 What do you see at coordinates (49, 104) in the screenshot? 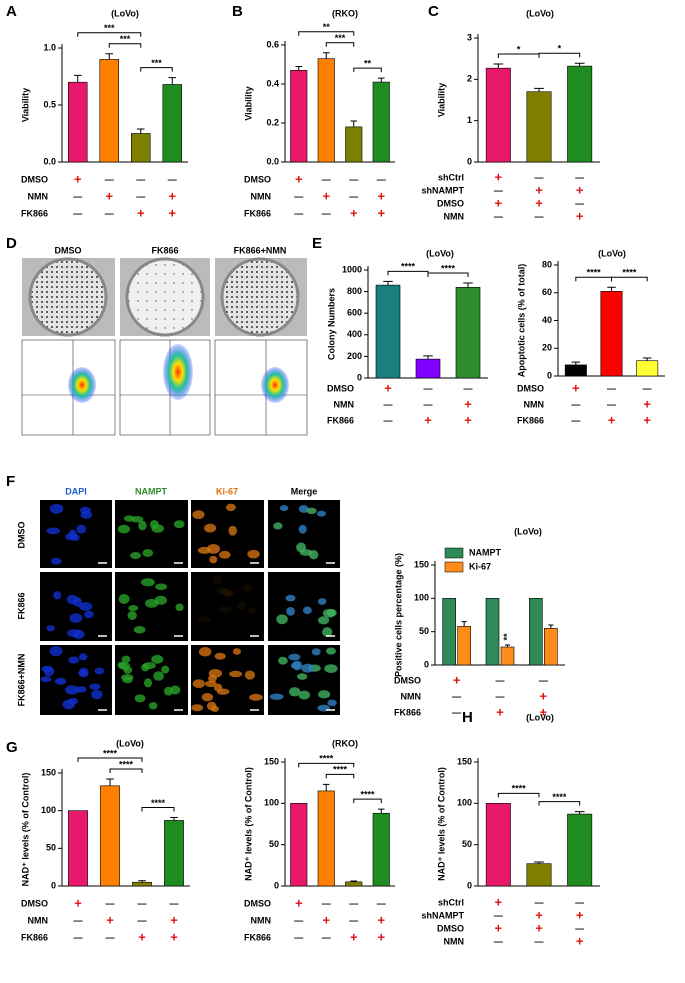
I see `y-tick-label: 0.5` at bounding box center [49, 104].